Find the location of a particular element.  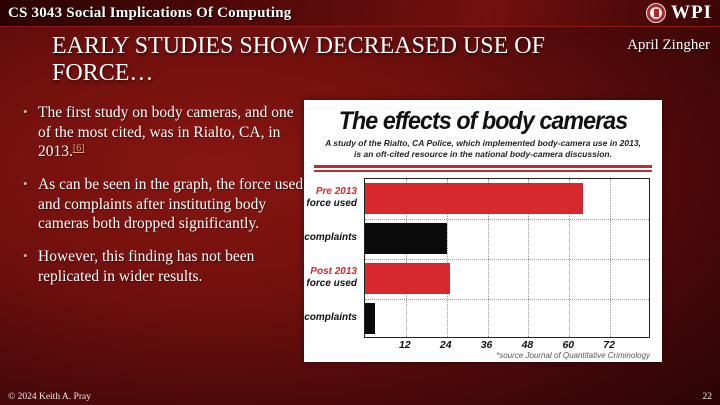

wpi-wordmark: WPI is located at coordinates (691, 12).